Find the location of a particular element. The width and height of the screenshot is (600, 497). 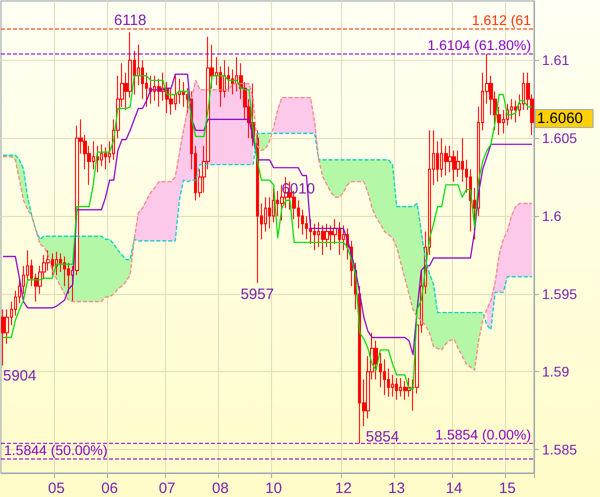

ref-line-label: 1.5844 (50.00%) is located at coordinates (56, 450).